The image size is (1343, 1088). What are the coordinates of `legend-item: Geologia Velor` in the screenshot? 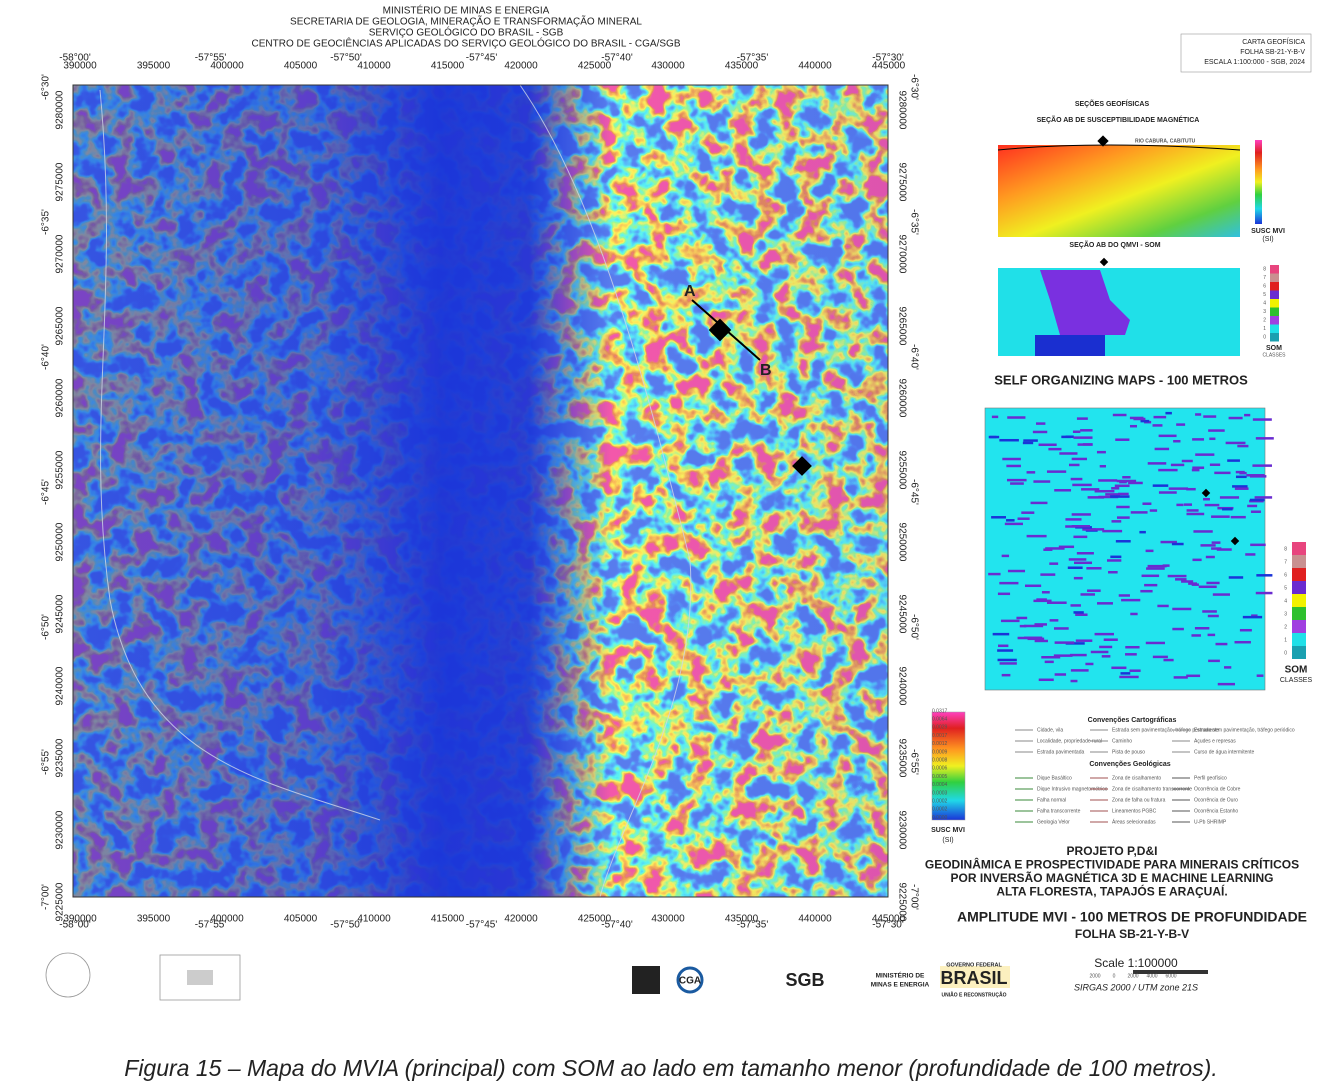 It's located at (1053, 822).